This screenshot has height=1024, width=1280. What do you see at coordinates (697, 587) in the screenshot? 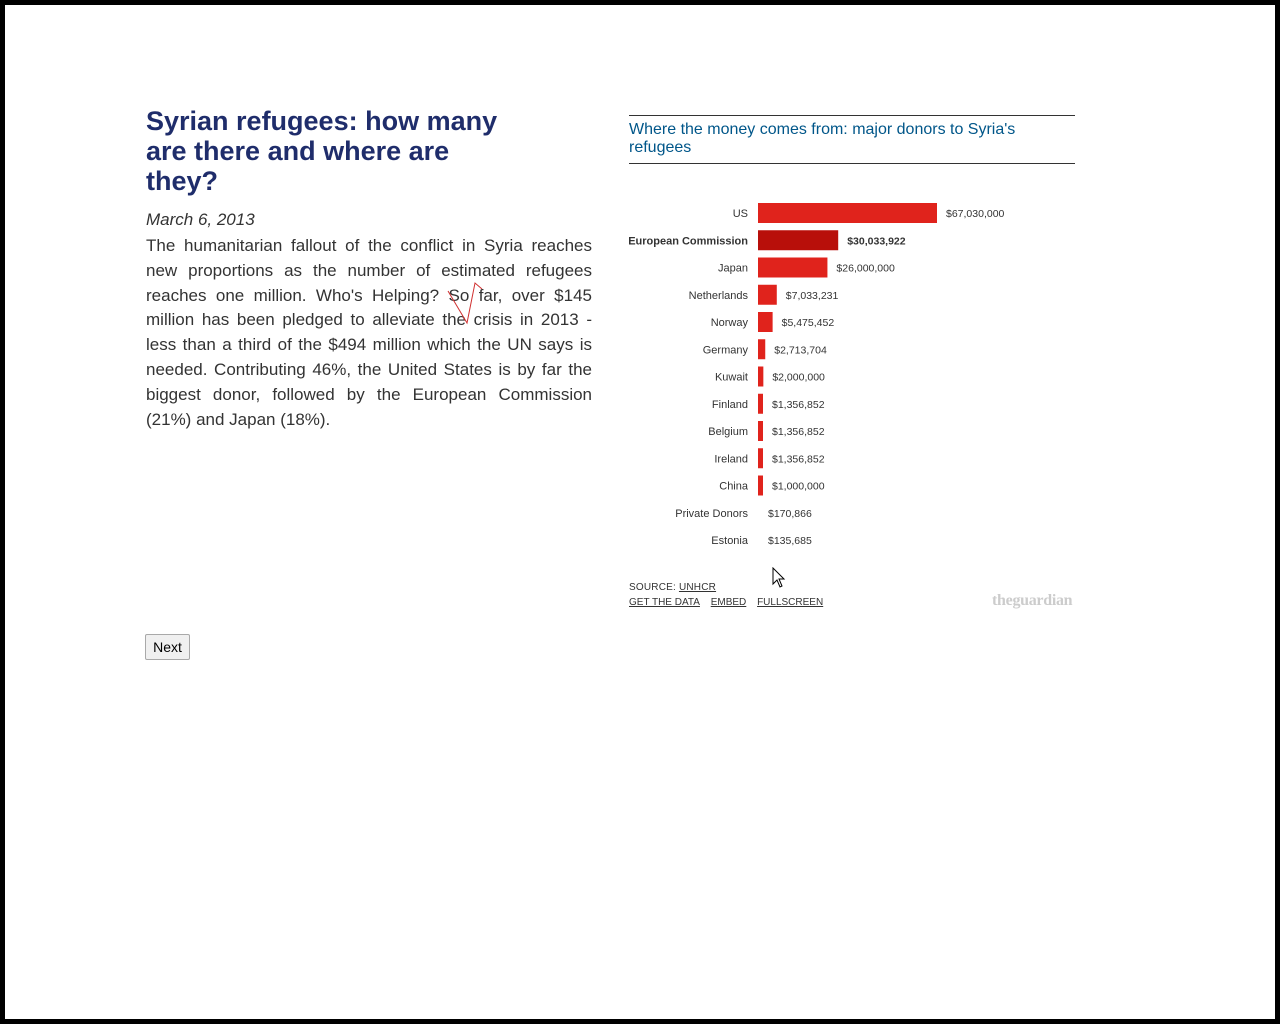
I see `source-link: UNHCR` at bounding box center [697, 587].